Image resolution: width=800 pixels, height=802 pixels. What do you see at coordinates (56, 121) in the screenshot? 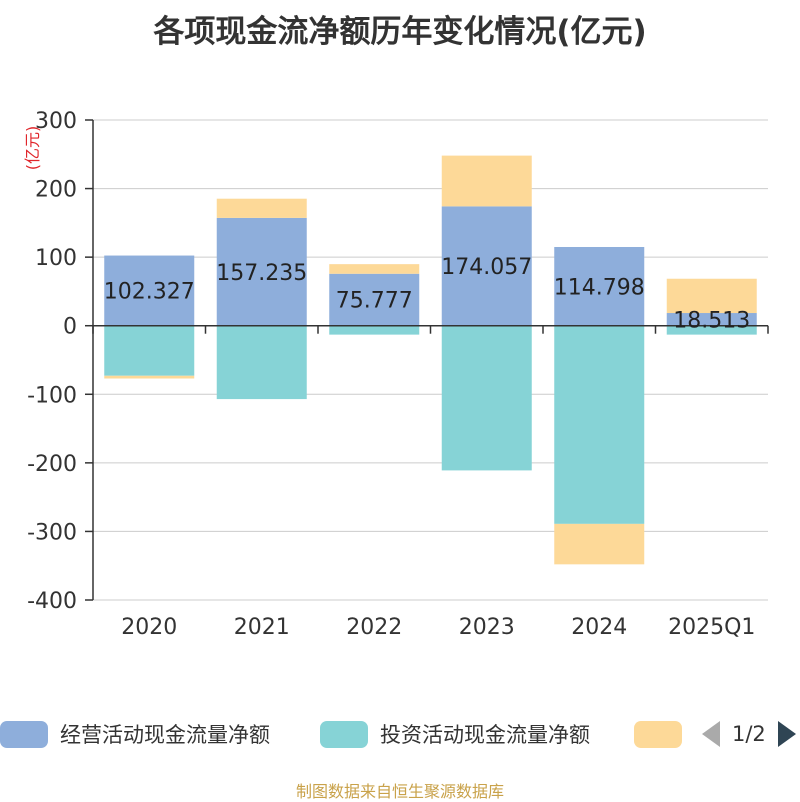
I see `y-tick-label: 300` at bounding box center [56, 121].